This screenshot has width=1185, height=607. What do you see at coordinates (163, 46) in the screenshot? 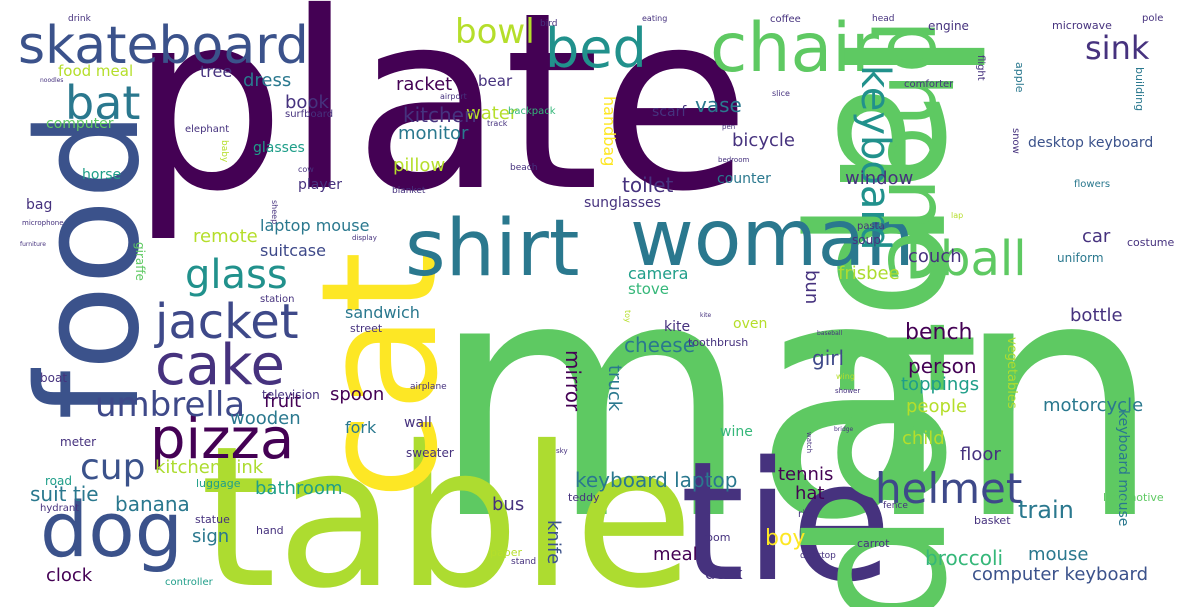
I see `word-skateboard: skateboard` at bounding box center [163, 46].